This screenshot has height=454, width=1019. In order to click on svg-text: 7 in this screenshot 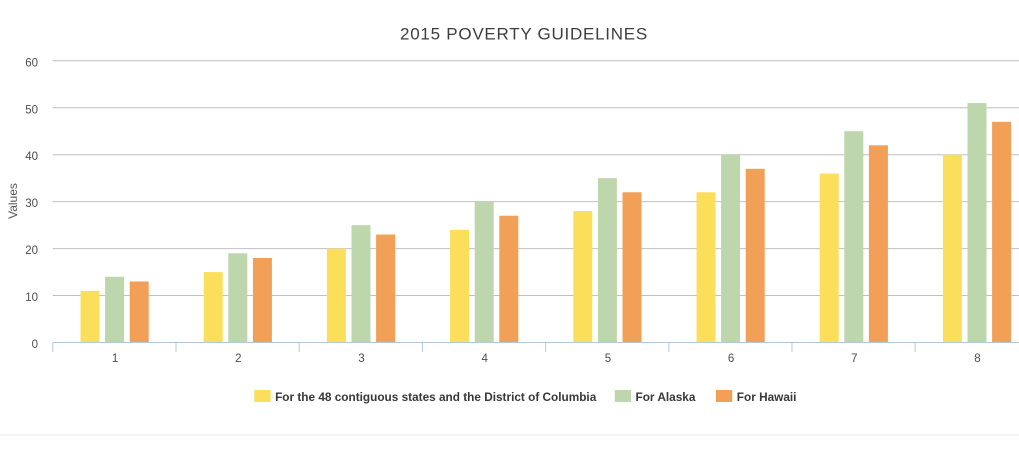, I will do `click(854, 359)`.